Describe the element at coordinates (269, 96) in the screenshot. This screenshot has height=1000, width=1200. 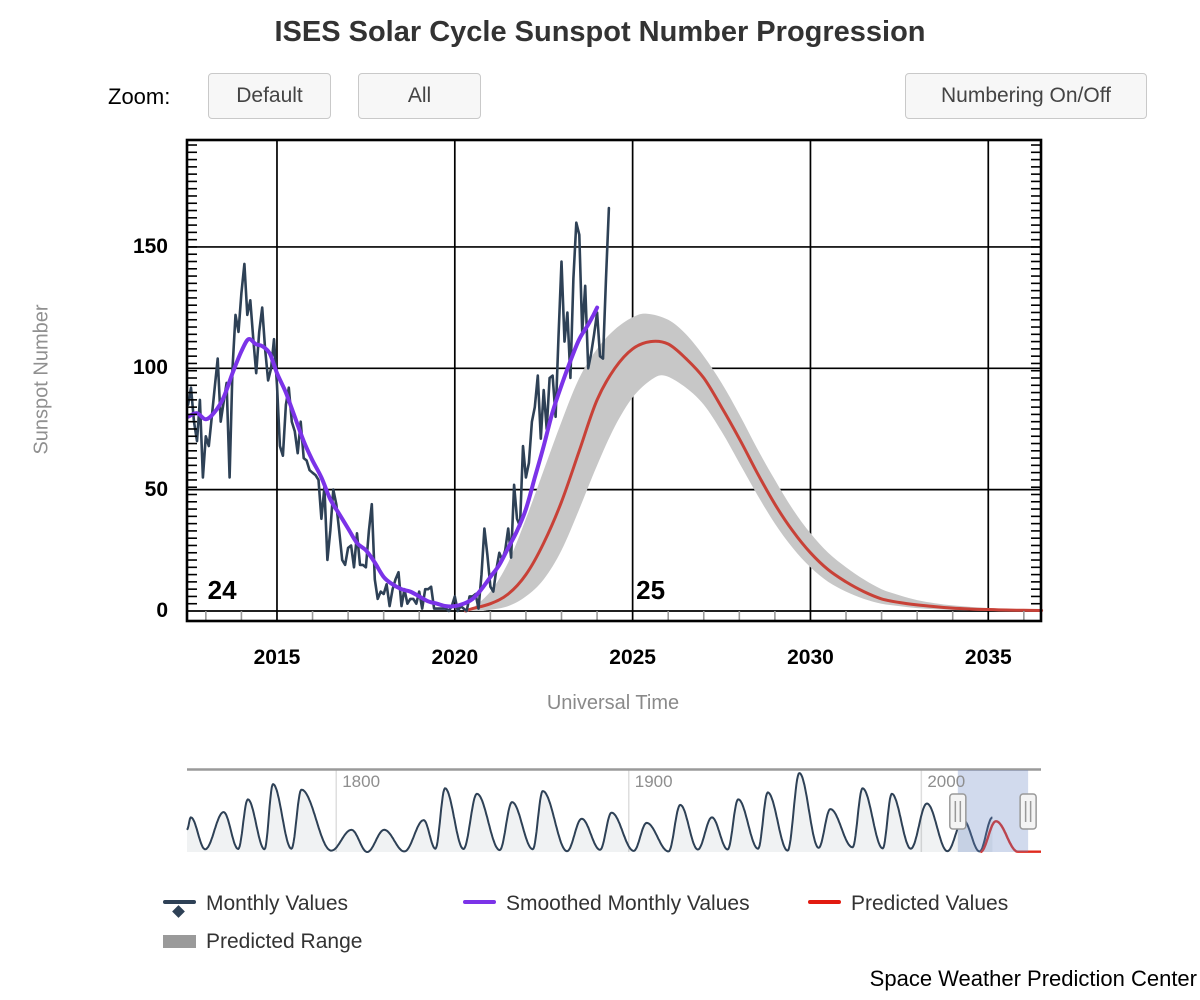
I see `zoom-default-button: Default` at that location.